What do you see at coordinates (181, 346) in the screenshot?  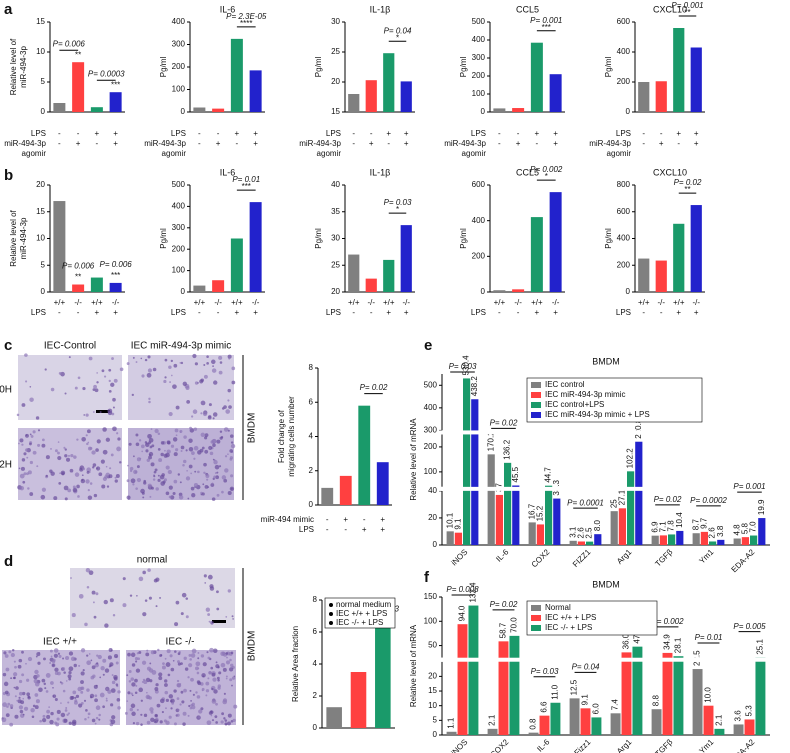 I see `image-label: IEC miR-494-3p mimic` at bounding box center [181, 346].